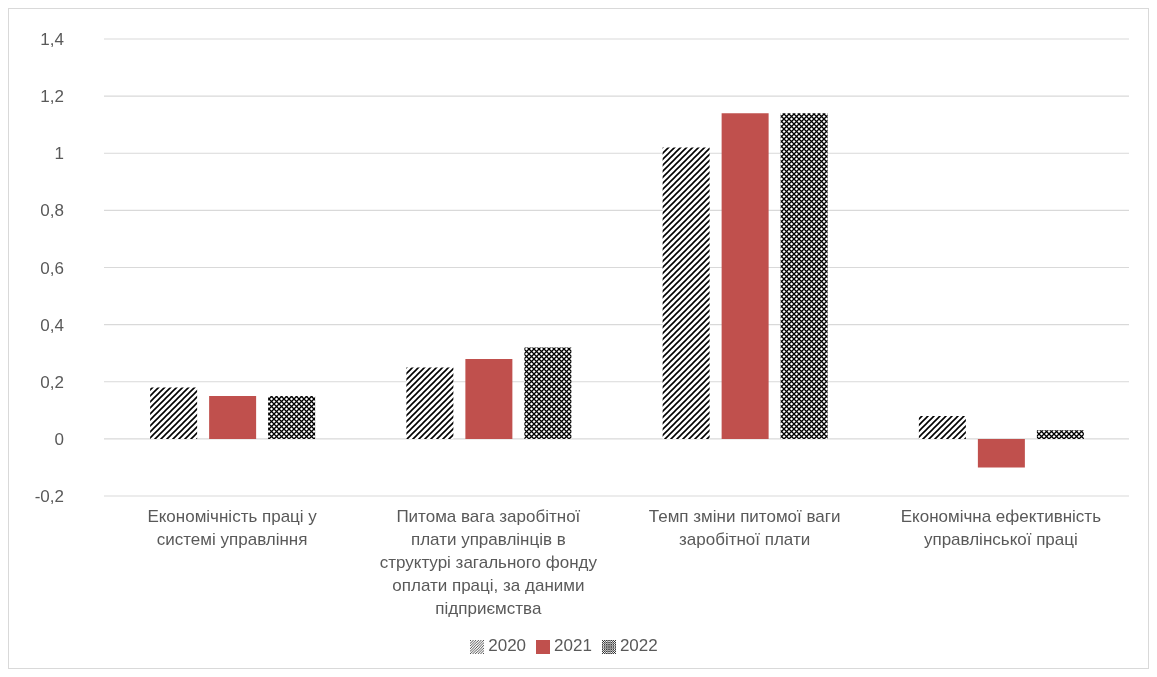 The height and width of the screenshot is (677, 1157). I want to click on y-tick-label: 1,2, so click(52, 97).